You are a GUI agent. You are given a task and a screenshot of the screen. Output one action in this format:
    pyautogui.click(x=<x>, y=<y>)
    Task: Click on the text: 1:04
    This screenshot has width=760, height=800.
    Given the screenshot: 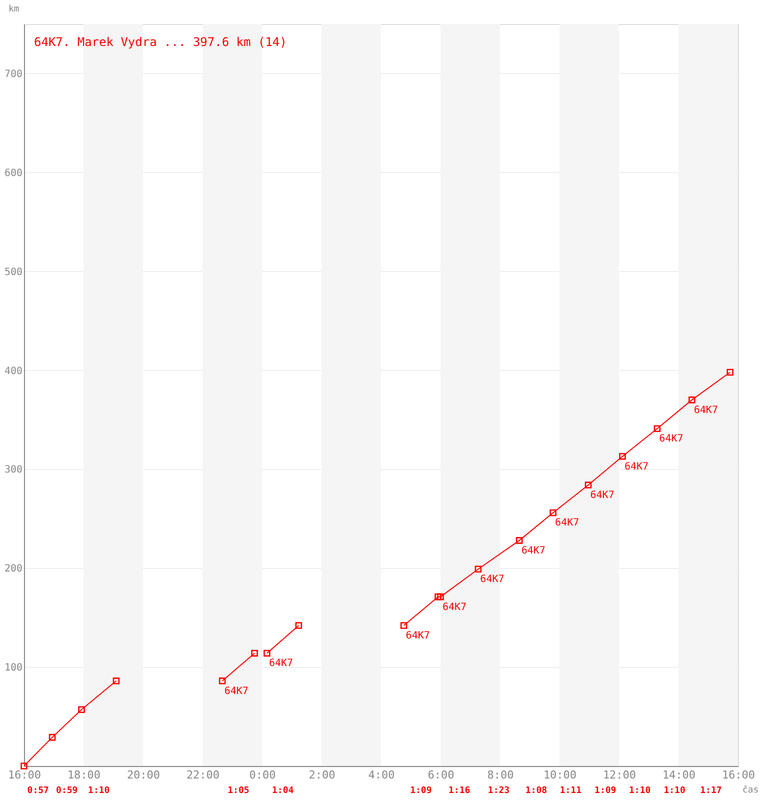 What is the action you would take?
    pyautogui.click(x=283, y=791)
    